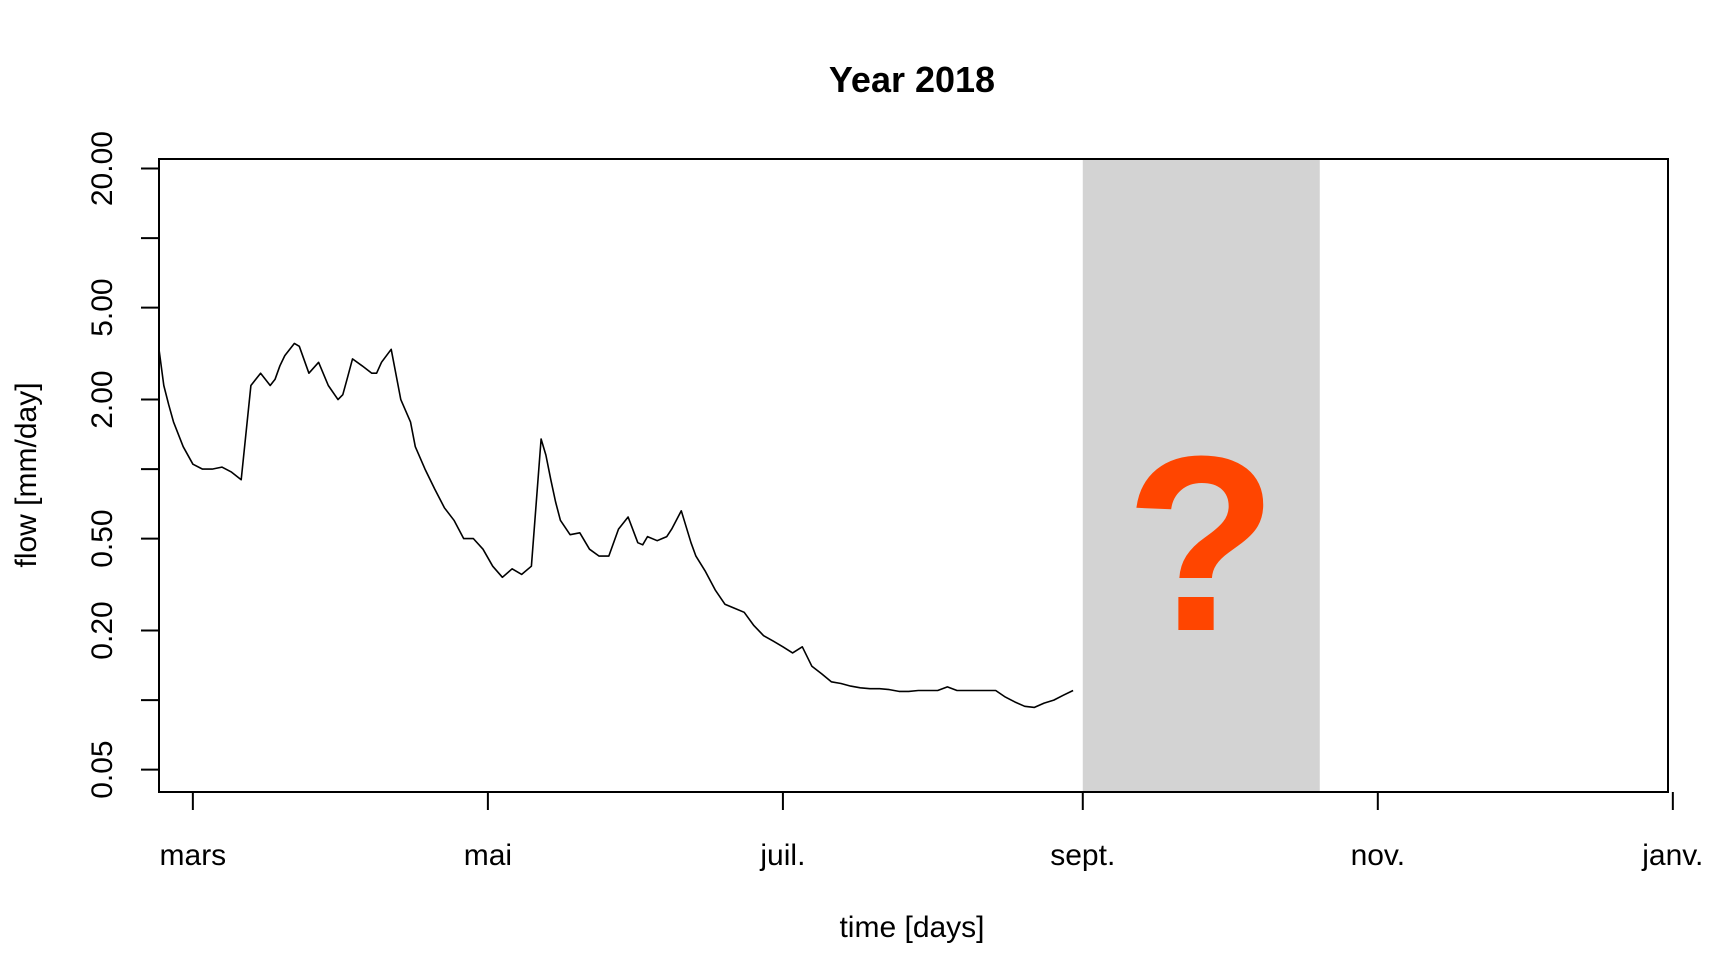 The image size is (1728, 979). Describe the element at coordinates (193, 855) in the screenshot. I see `x-tick-label: mars` at that location.